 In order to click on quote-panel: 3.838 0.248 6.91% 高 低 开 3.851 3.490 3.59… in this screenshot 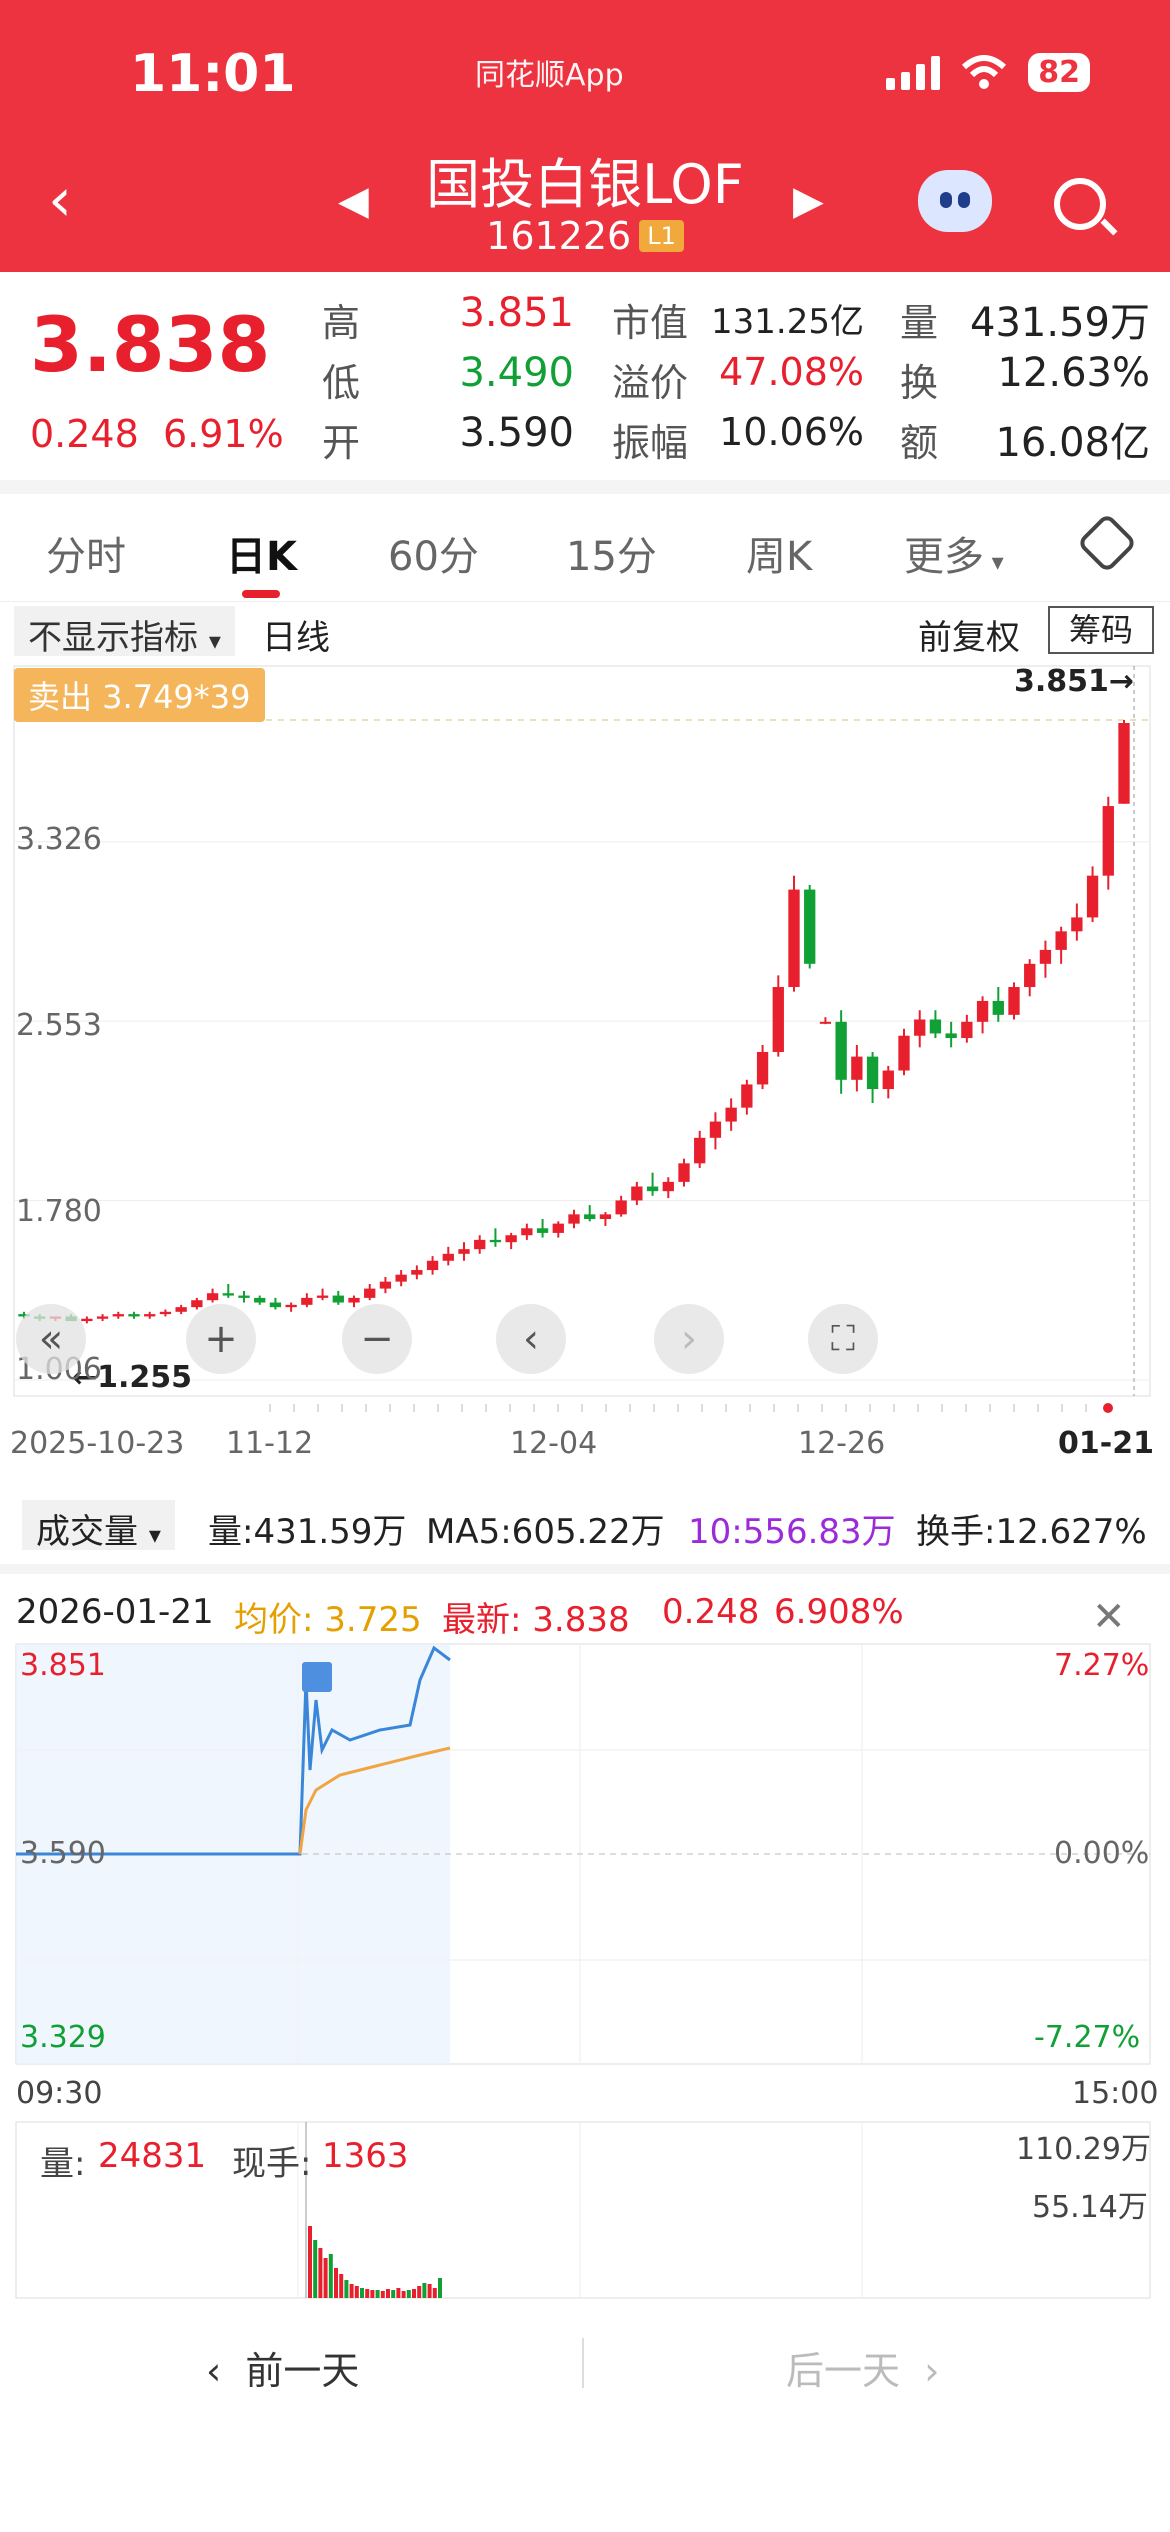, I will do `click(585, 376)`.